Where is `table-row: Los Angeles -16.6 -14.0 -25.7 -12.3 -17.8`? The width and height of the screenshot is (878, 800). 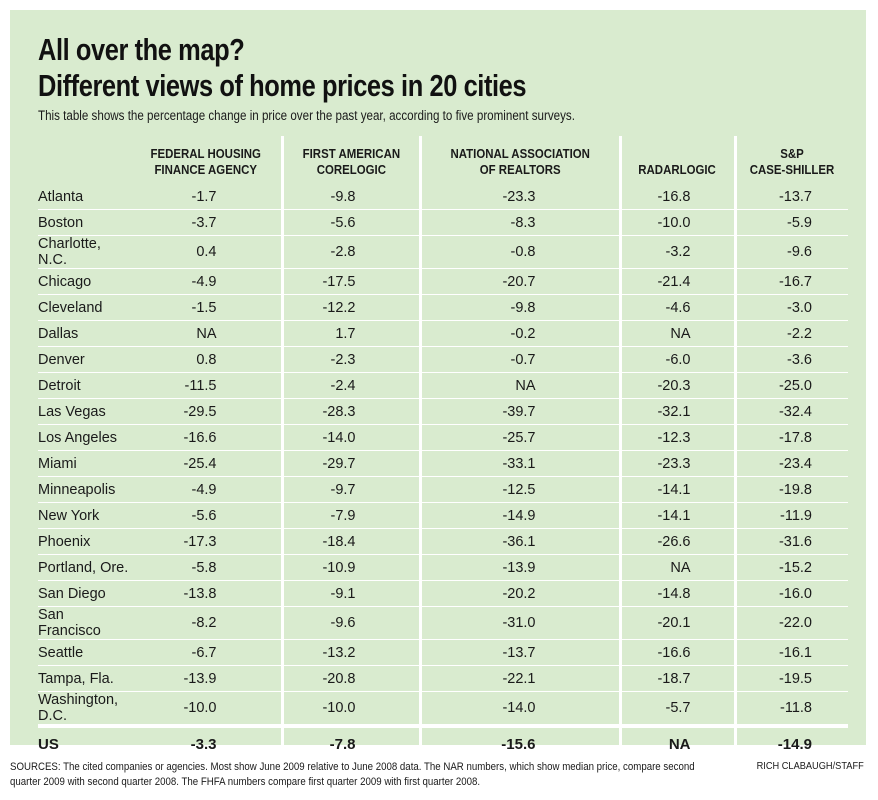 table-row: Los Angeles -16.6 -14.0 -25.7 -12.3 -17.8 is located at coordinates (443, 437).